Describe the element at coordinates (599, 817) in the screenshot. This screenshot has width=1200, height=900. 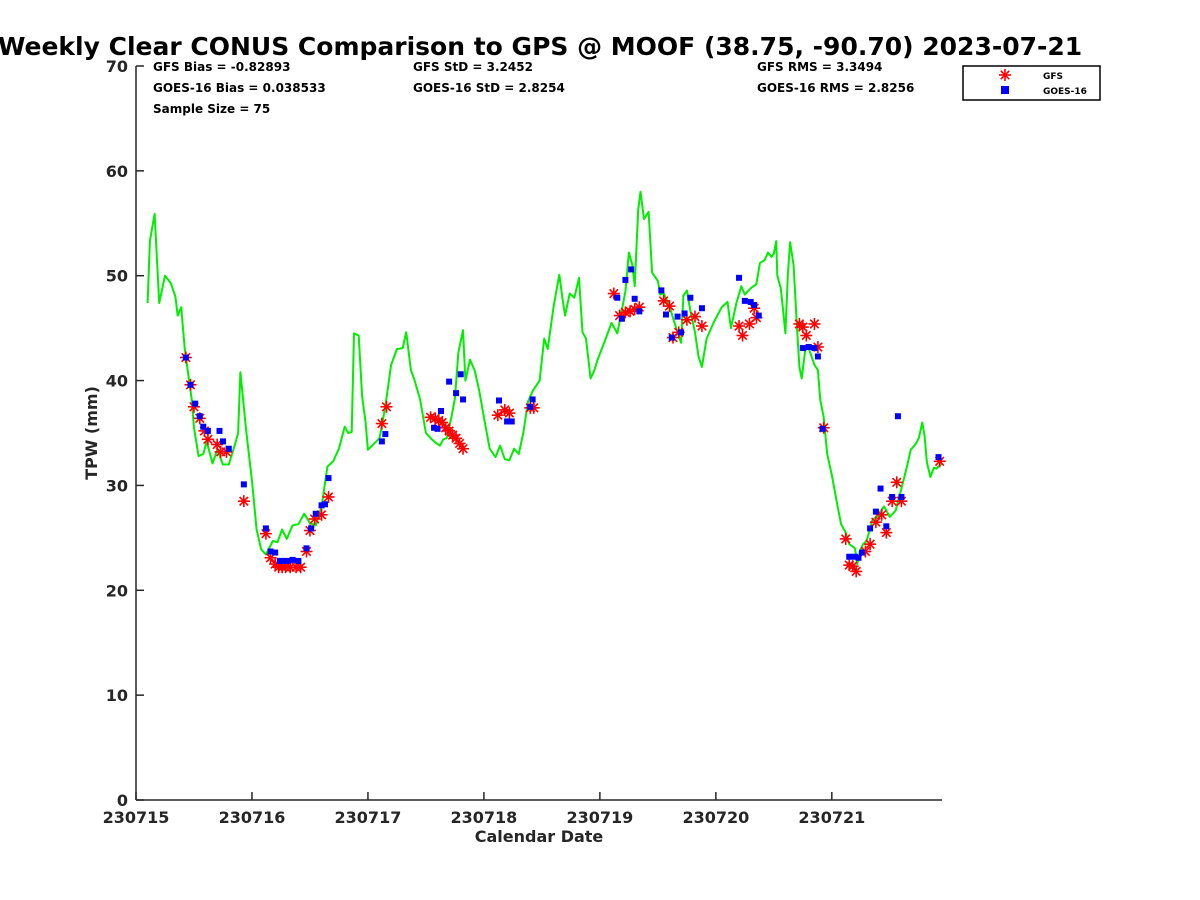
I see `x-tick-label: 230719` at that location.